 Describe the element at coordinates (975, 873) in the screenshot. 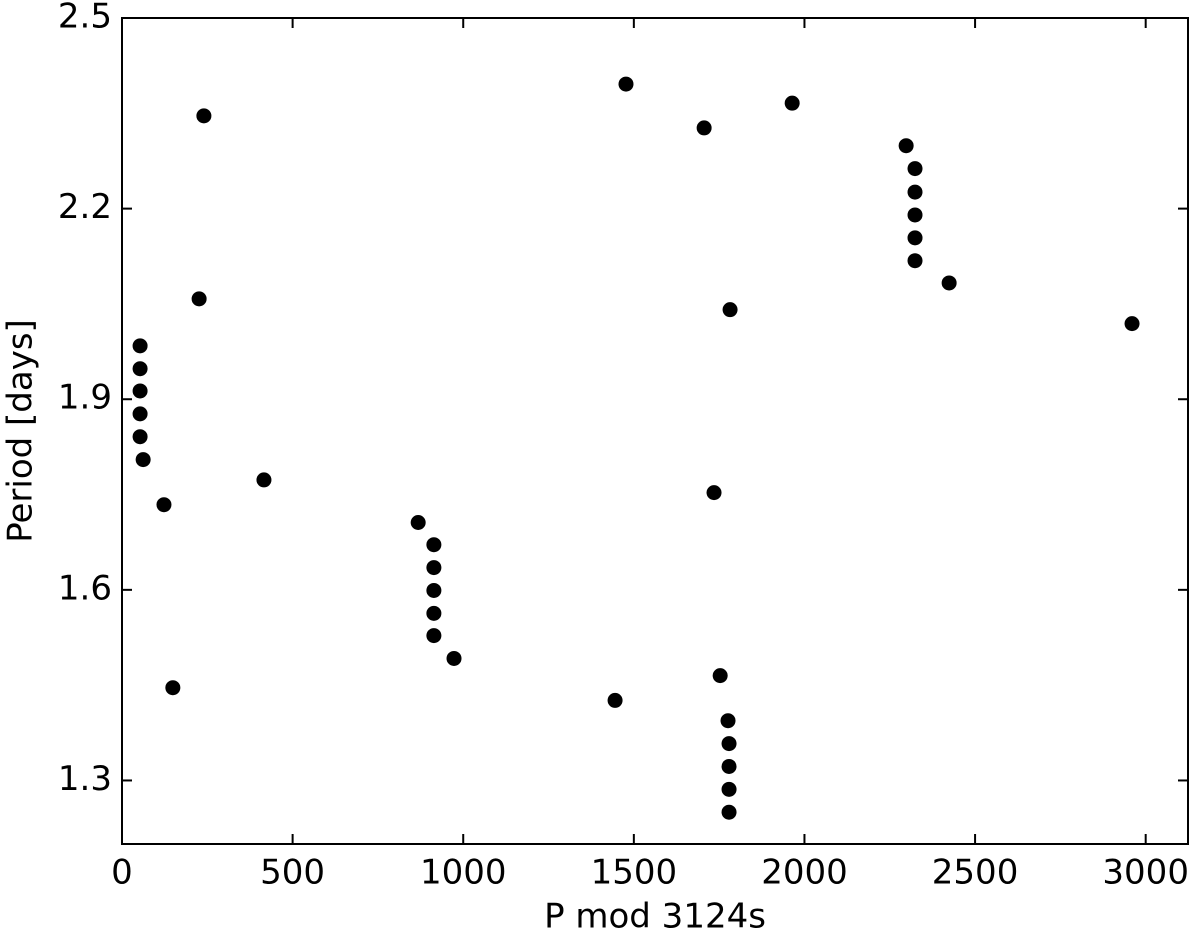

I see `x-tick-label: 2500` at that location.